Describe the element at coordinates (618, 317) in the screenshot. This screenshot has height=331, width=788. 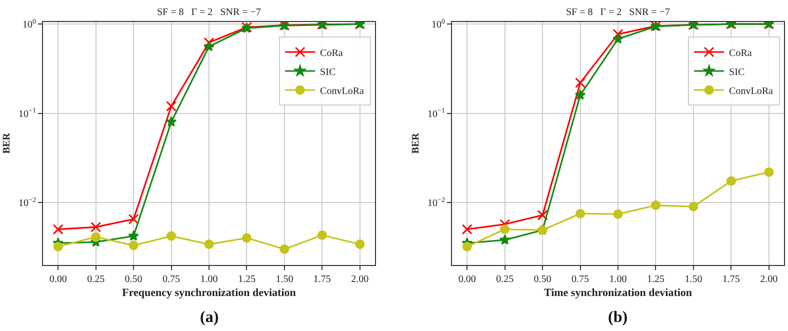
I see `text: (b)` at that location.